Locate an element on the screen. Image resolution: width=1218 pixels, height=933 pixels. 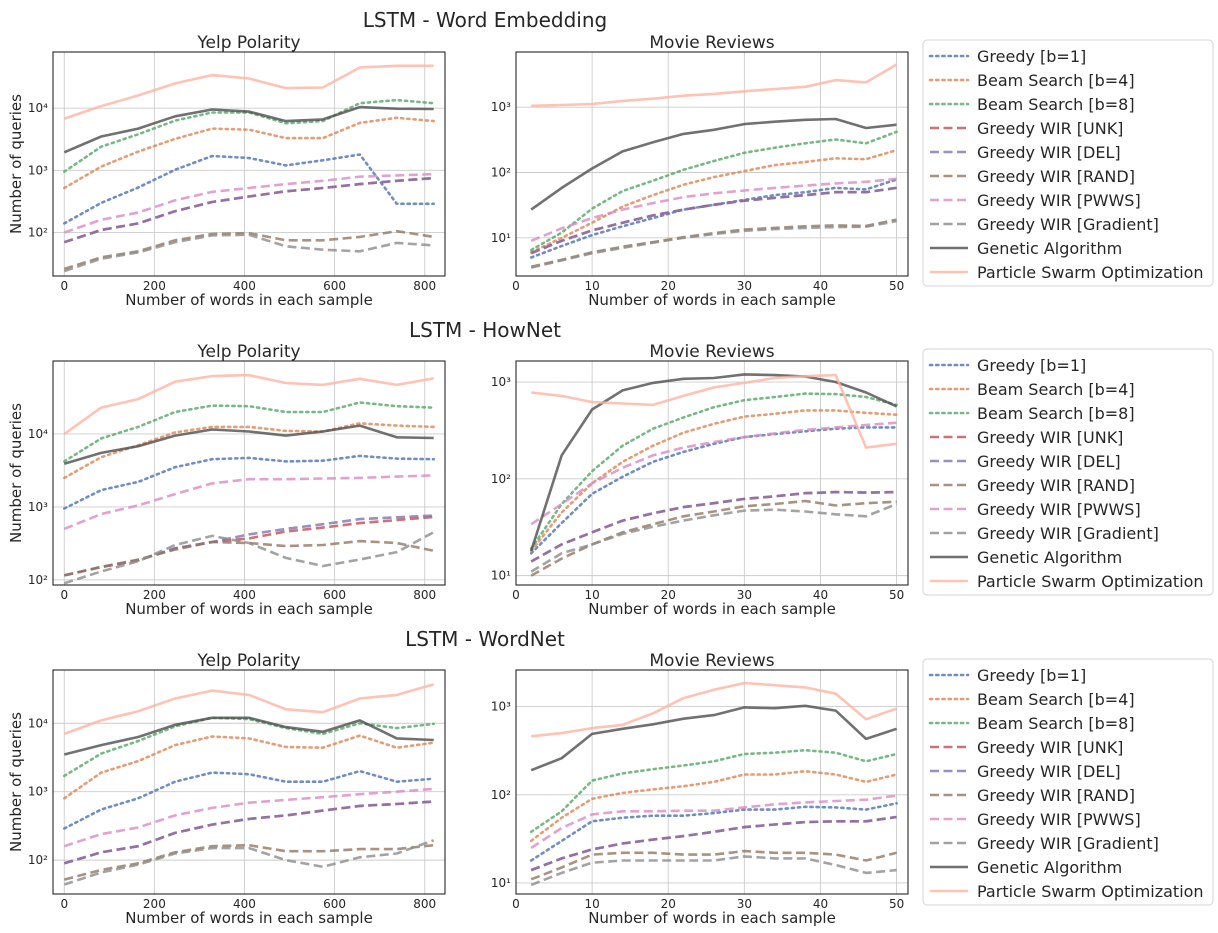
legend-label: Greedy WIR [Gradient] is located at coordinates (1068, 224).